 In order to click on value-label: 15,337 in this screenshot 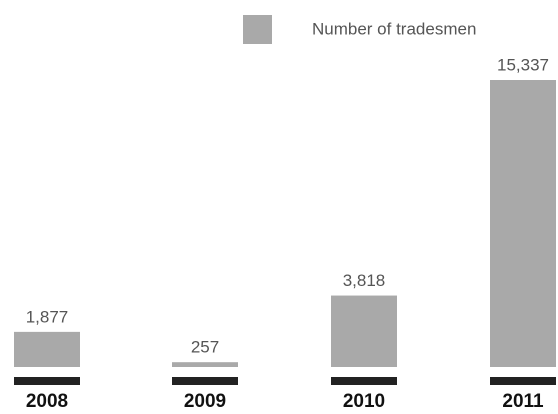, I will do `click(523, 64)`.